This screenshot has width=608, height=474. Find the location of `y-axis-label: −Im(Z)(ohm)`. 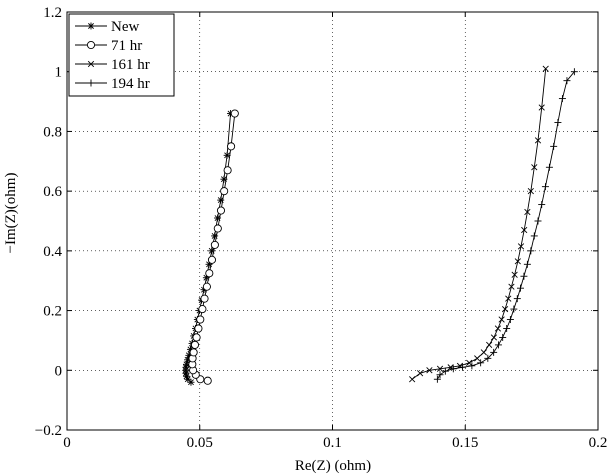

y-axis-label: −Im(Z)(ohm) is located at coordinates (11, 213).